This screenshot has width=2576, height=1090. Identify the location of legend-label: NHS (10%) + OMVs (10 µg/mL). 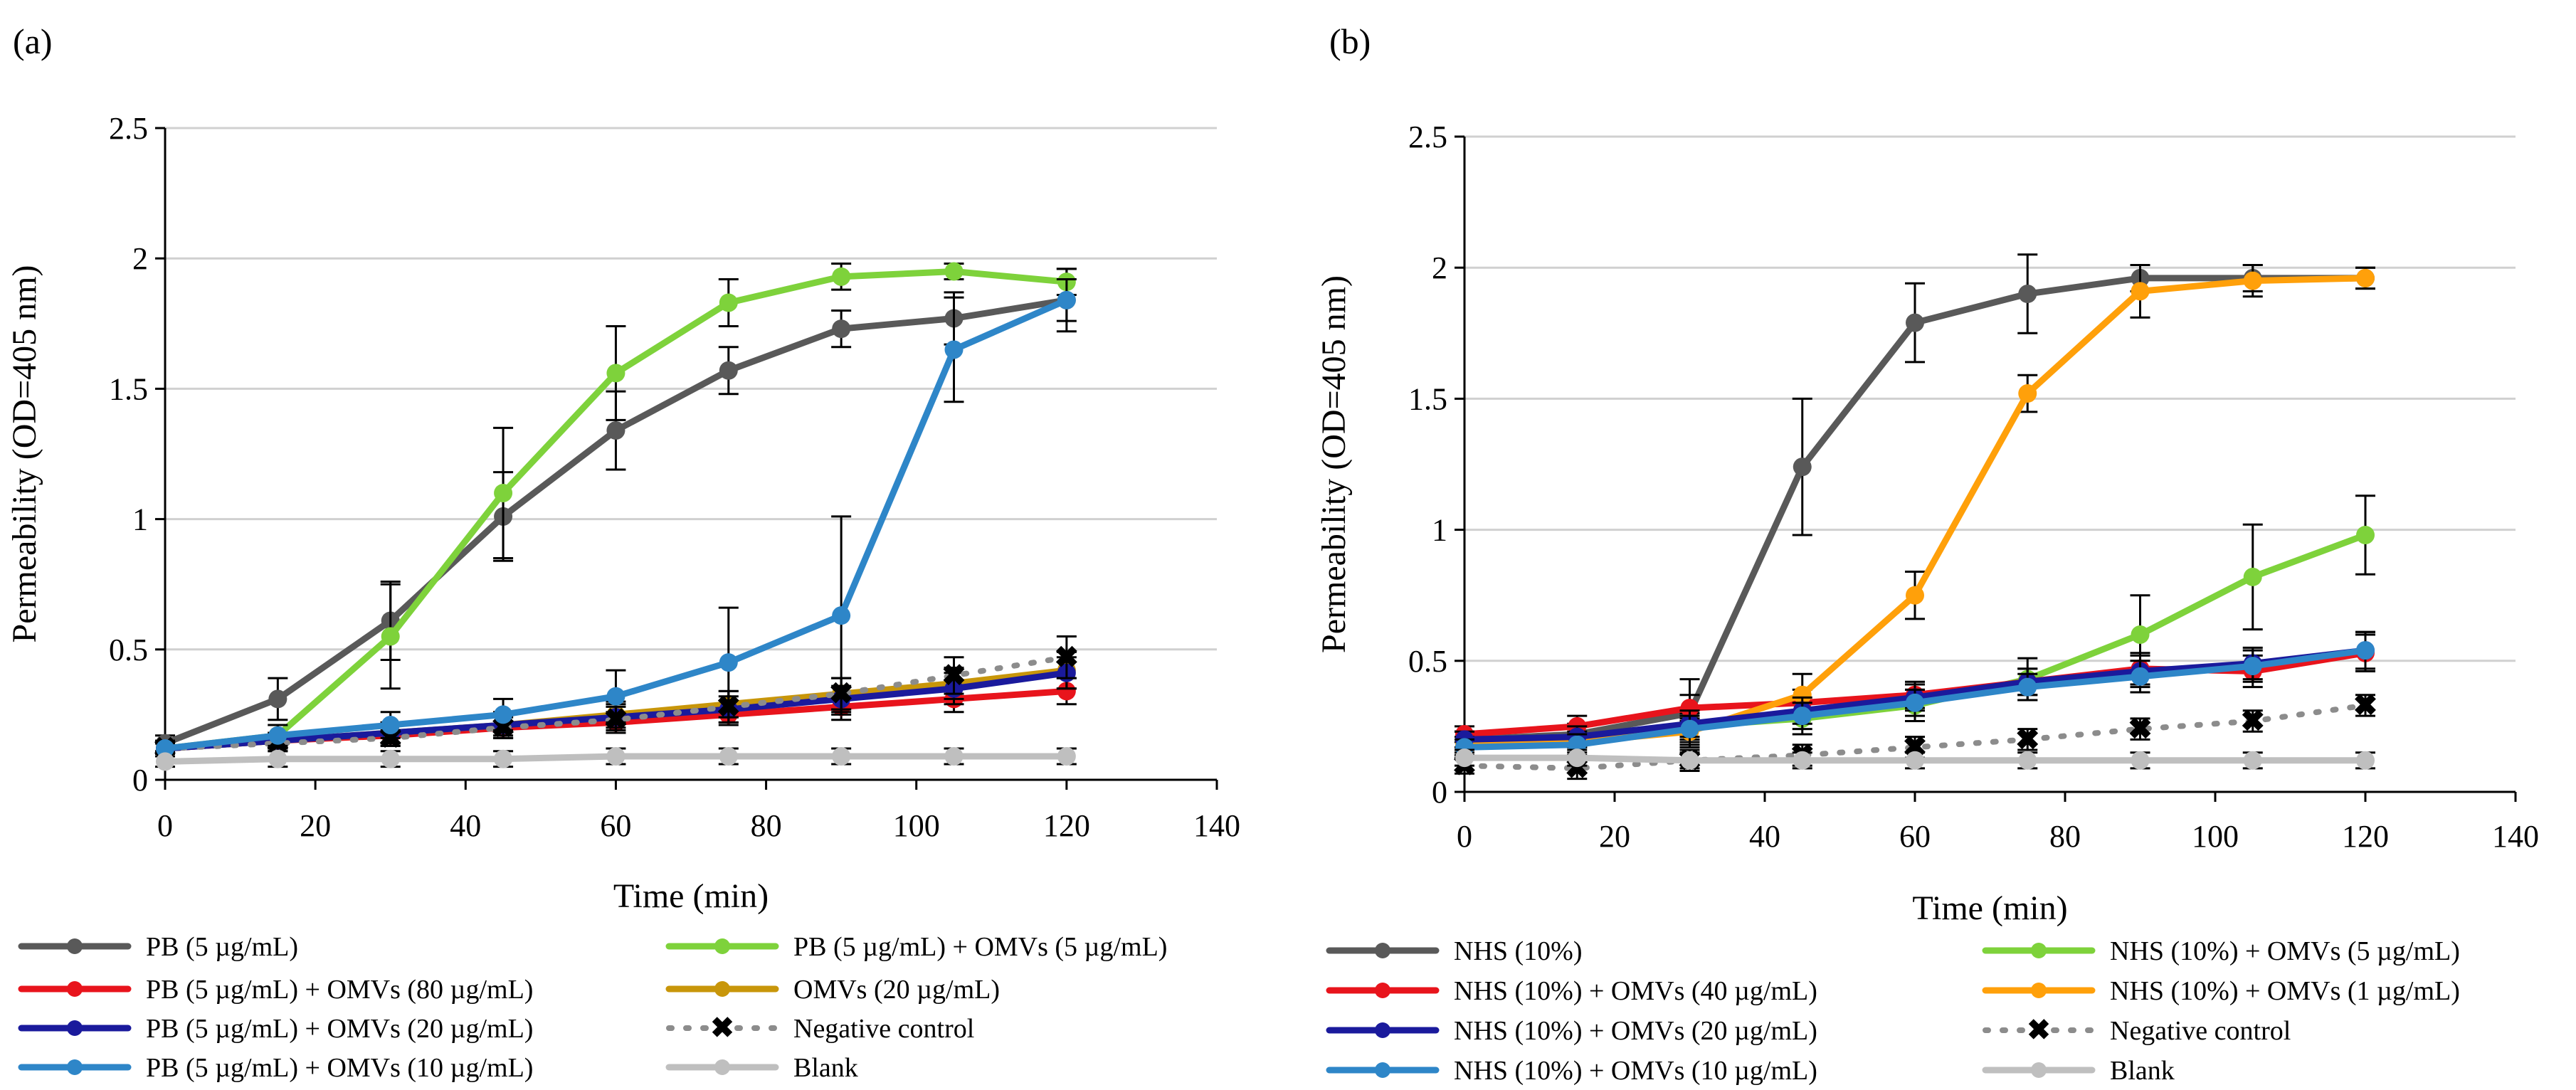
(1636, 1071).